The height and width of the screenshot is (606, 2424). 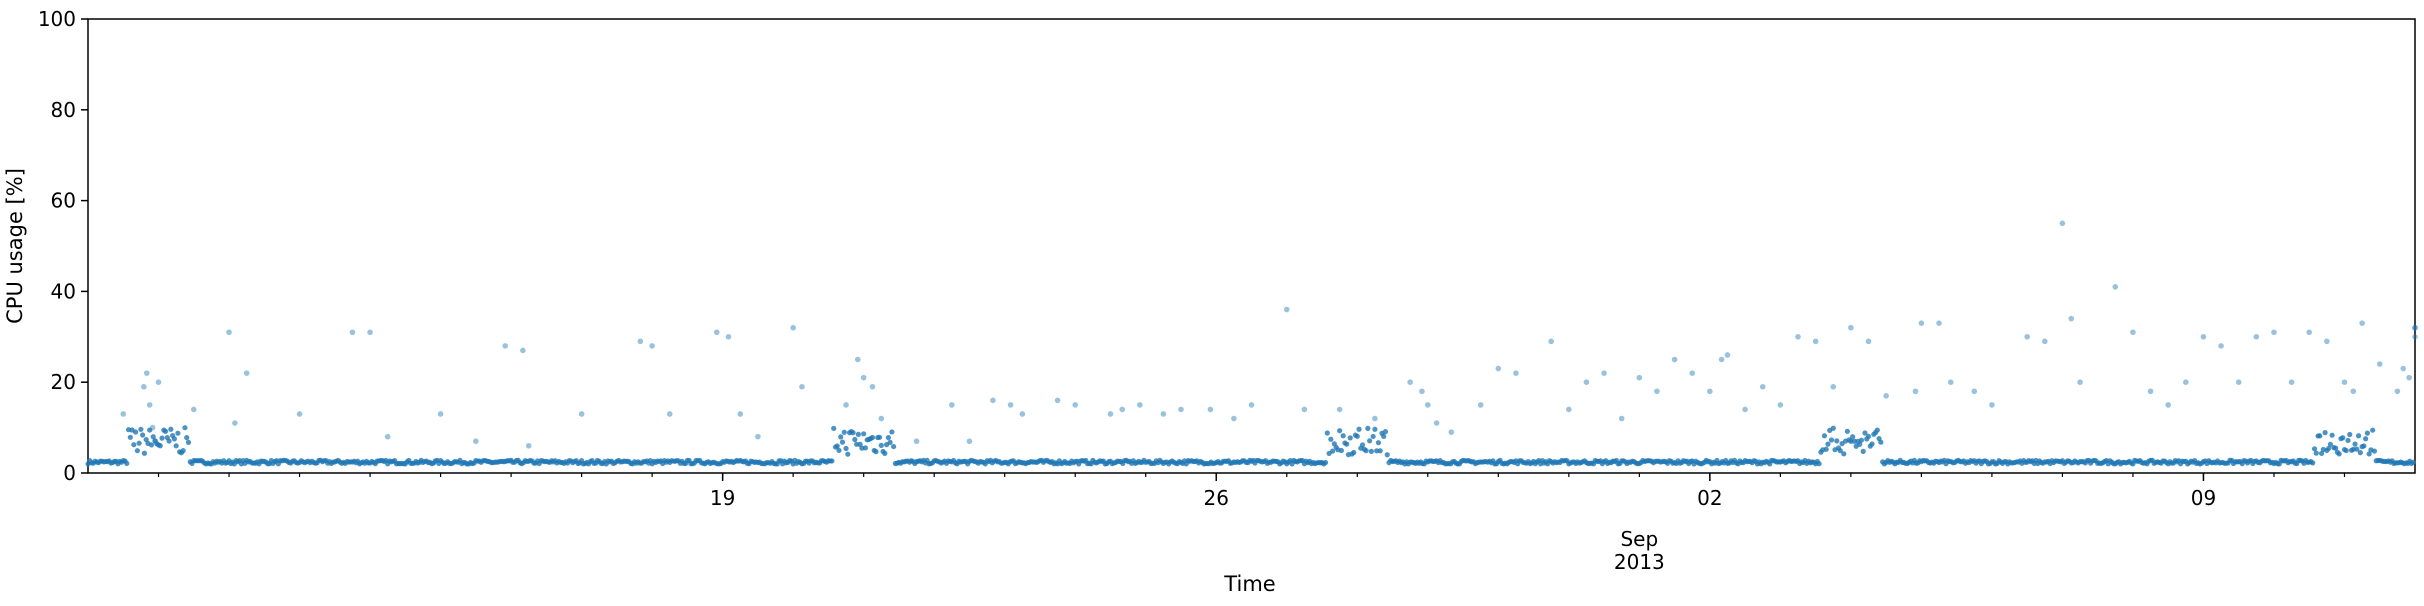 I want to click on y-tick-label: 40, so click(x=63, y=291).